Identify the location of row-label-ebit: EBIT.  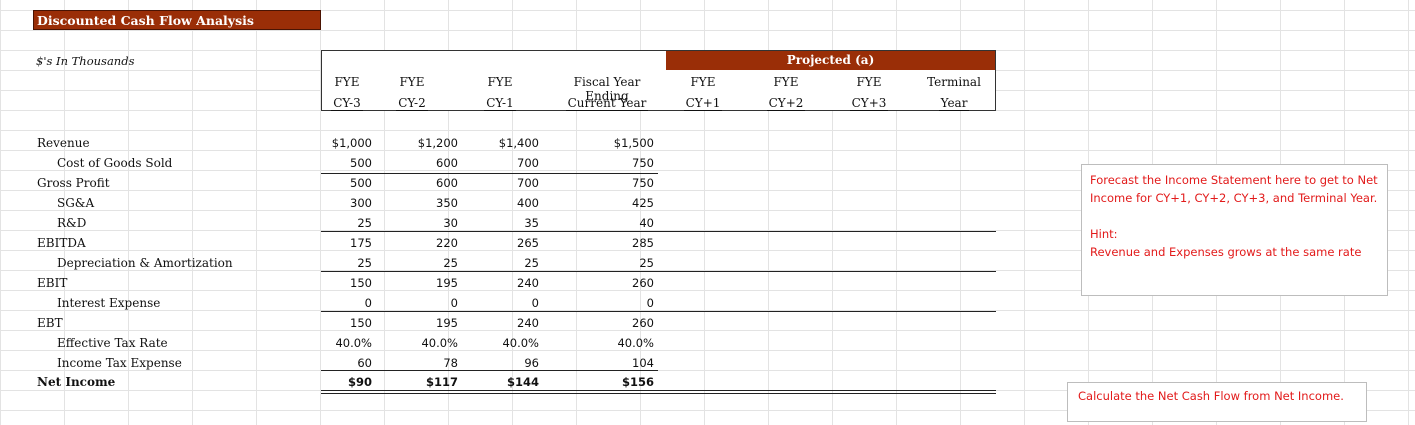
(52, 283).